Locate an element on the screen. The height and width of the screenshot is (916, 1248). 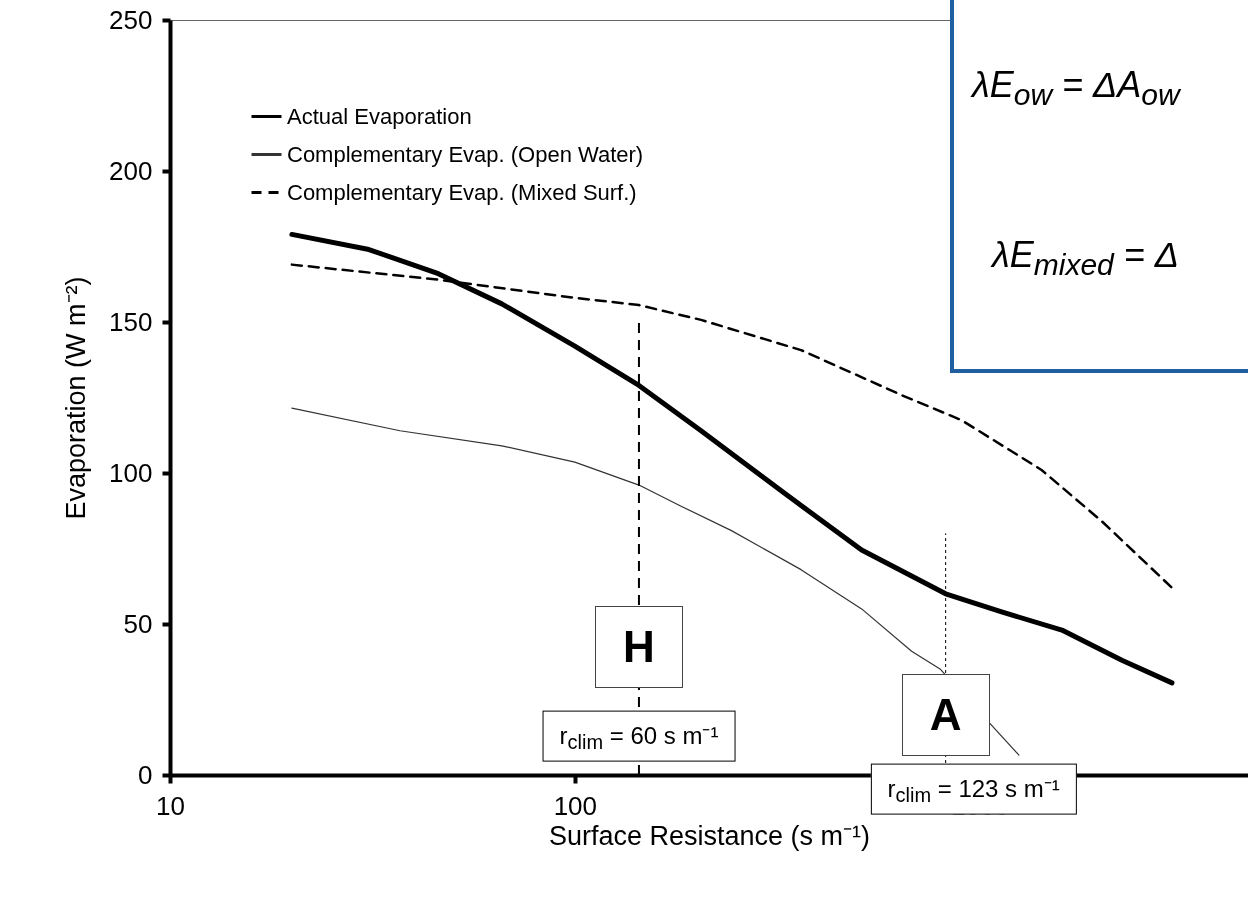
legend-label: Complementary Evap. (Open Water) is located at coordinates (465, 154).